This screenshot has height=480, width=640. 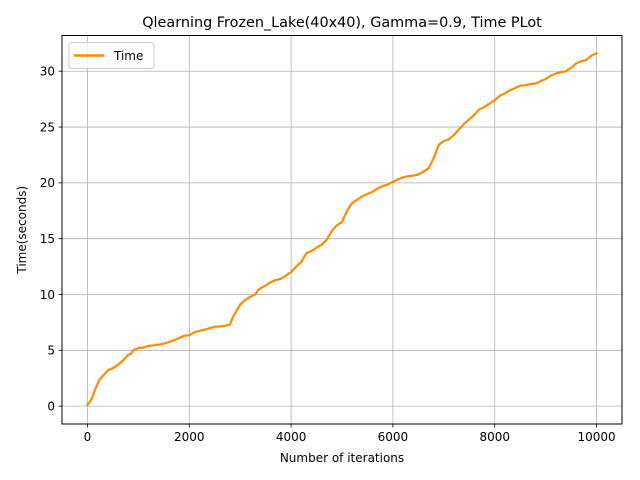 I want to click on y-tick-label: 25, so click(x=47, y=127).